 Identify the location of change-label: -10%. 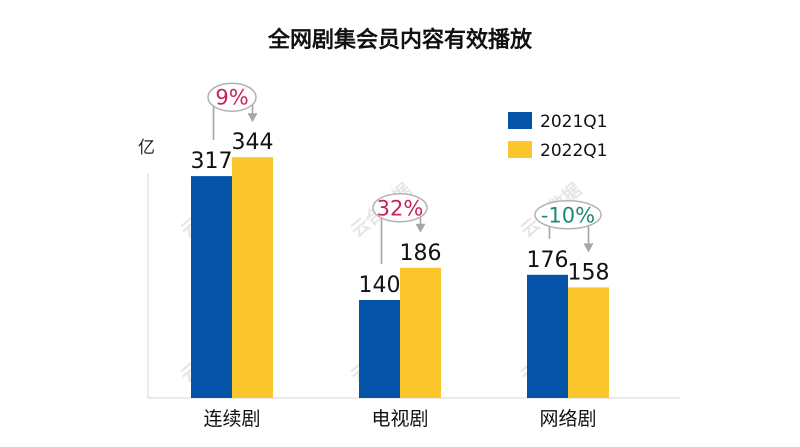
(568, 215).